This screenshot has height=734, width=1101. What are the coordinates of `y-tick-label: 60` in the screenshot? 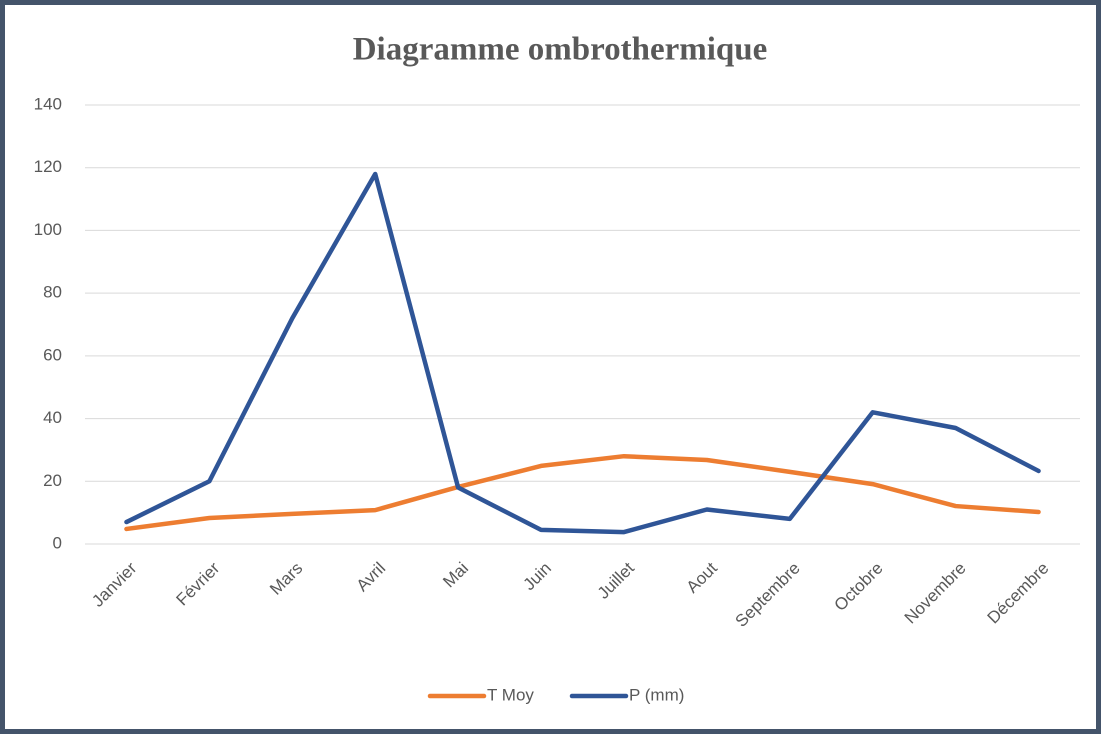 It's located at (52, 354).